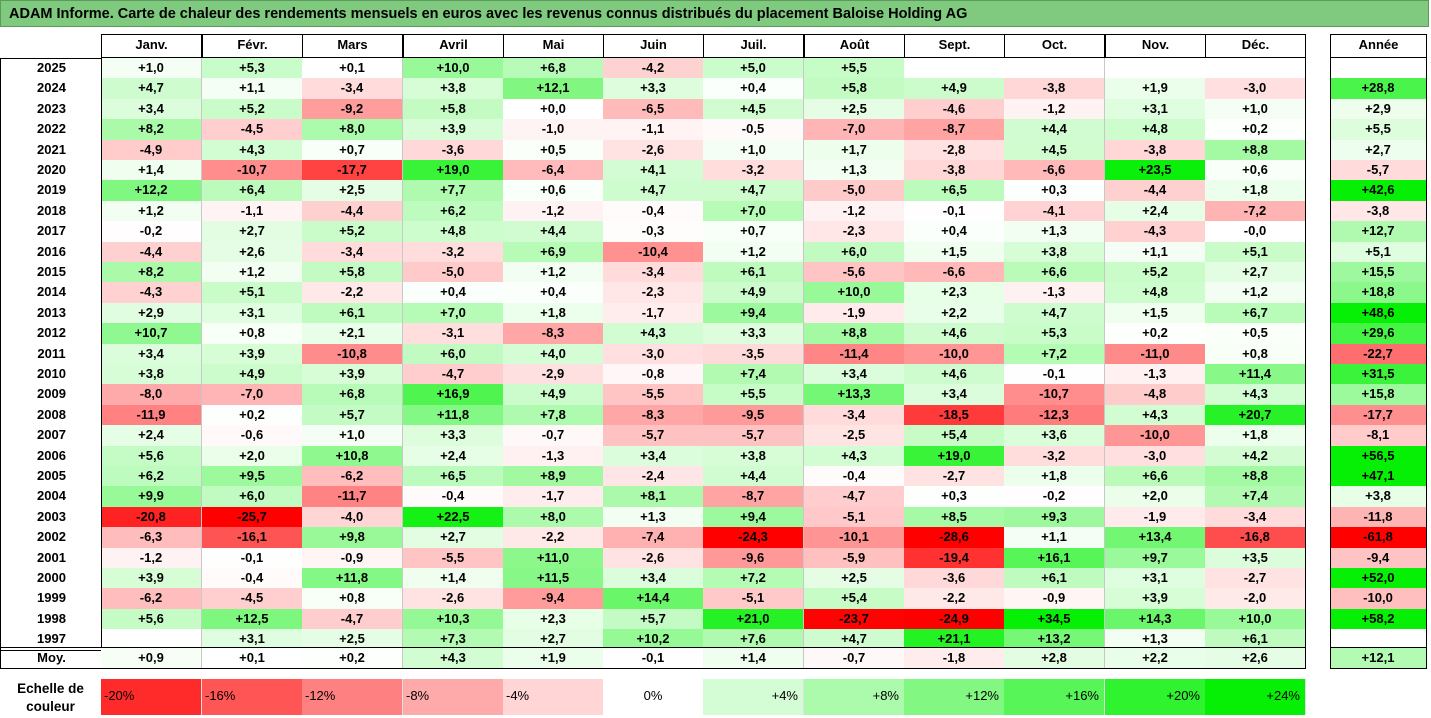 This screenshot has width=1431, height=718. What do you see at coordinates (453, 456) in the screenshot?
I see `heatmap-cell: +2,4` at bounding box center [453, 456].